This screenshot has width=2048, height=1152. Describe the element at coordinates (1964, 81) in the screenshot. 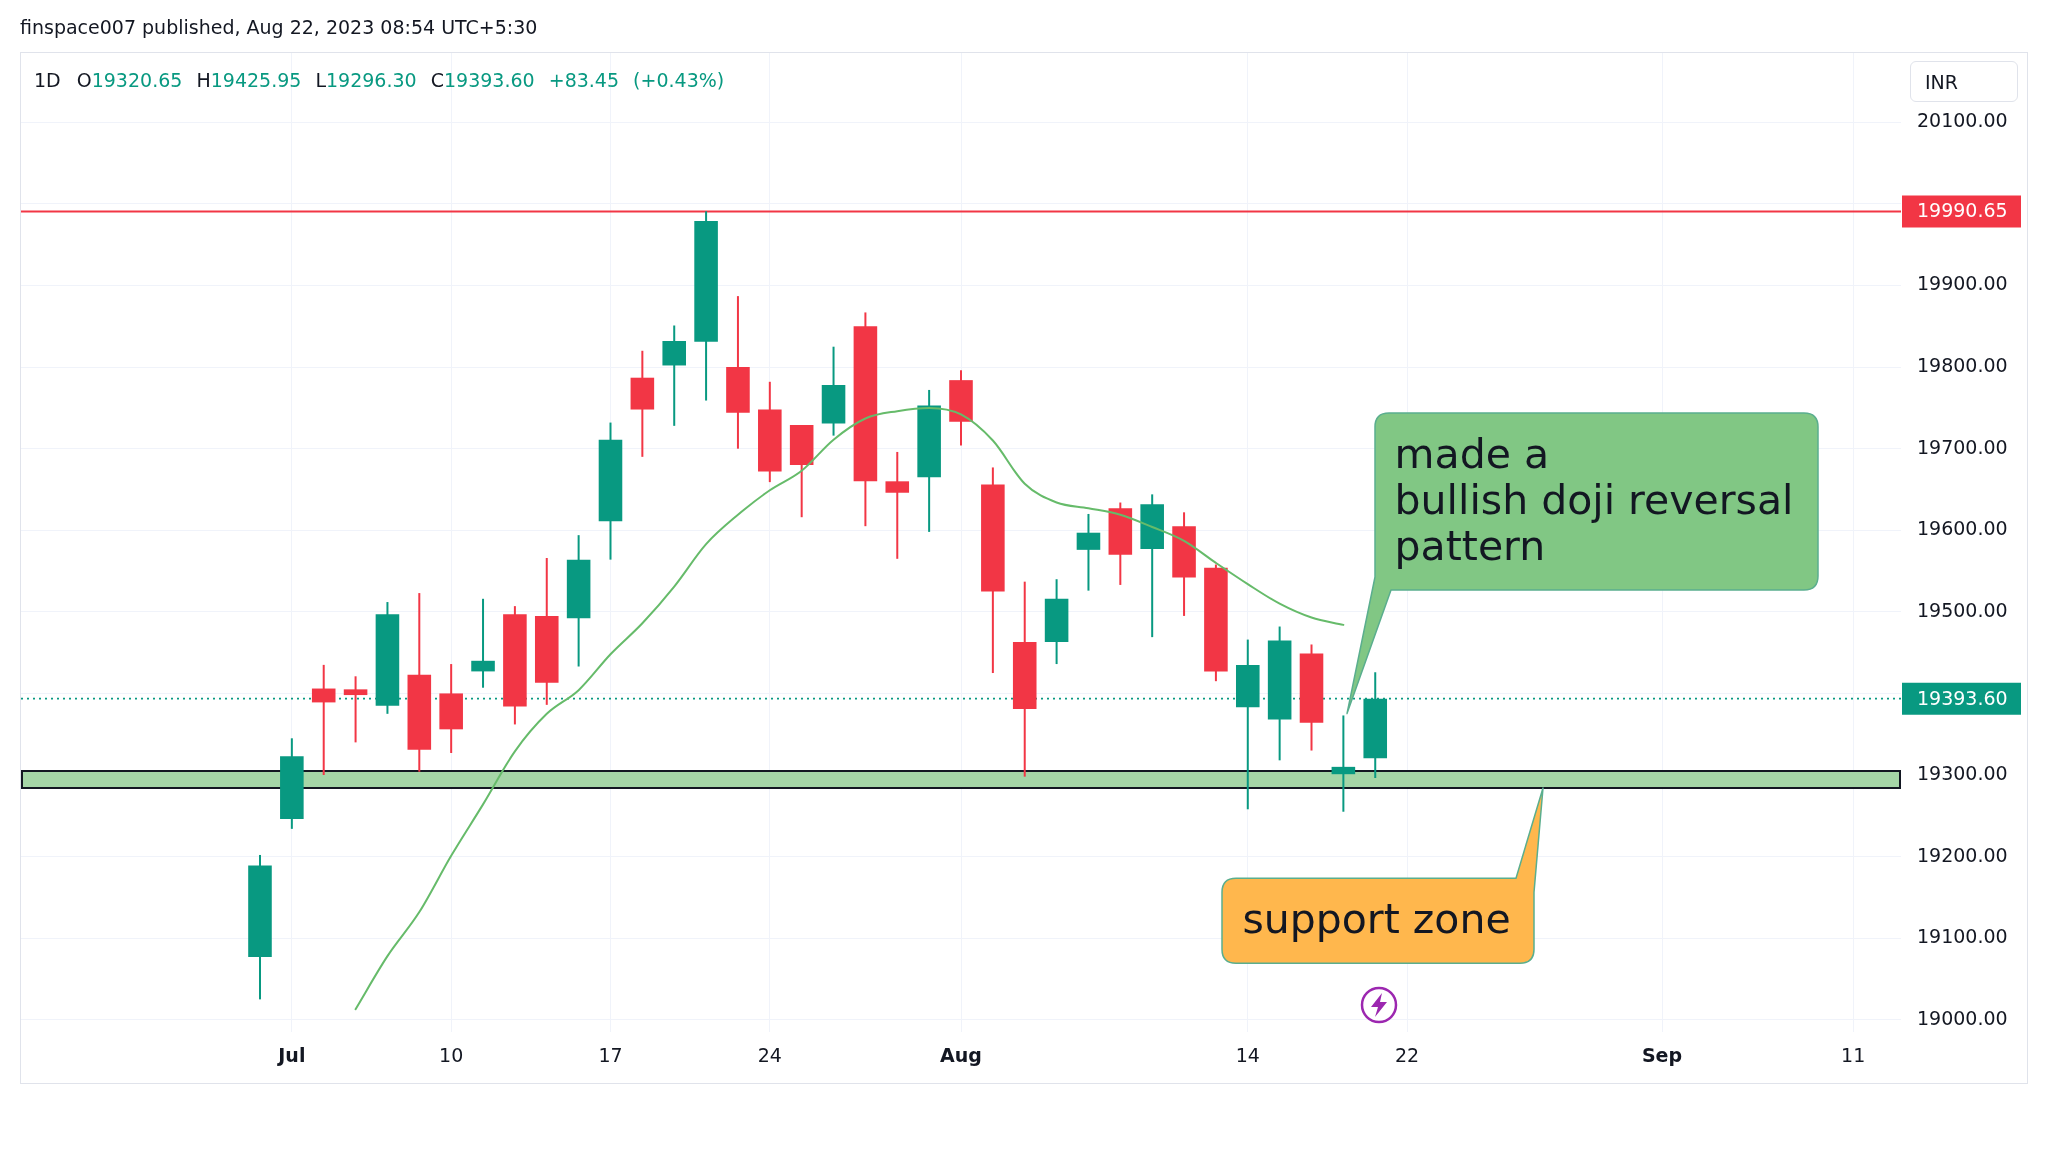

I see `y-axis-title: INR` at that location.